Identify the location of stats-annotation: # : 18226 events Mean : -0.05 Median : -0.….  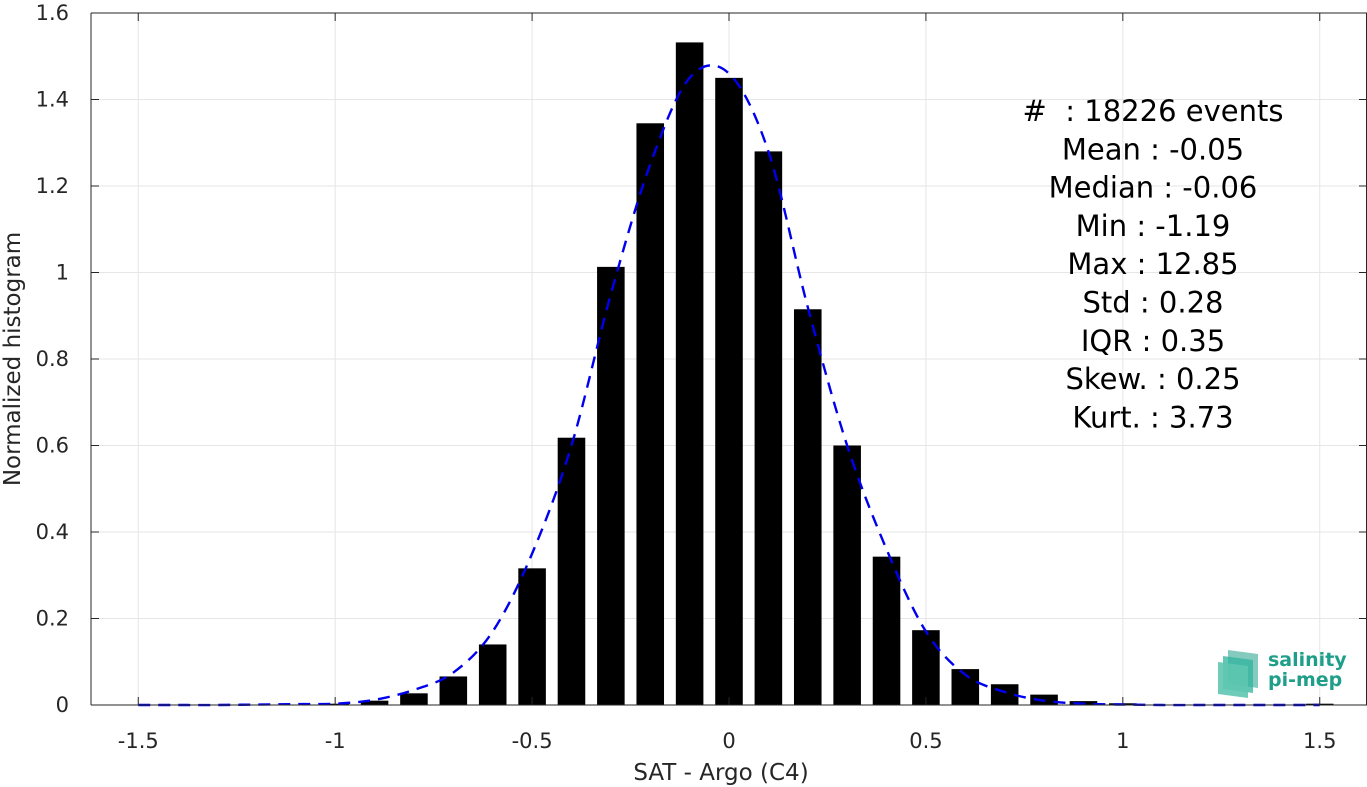
(1153, 264).